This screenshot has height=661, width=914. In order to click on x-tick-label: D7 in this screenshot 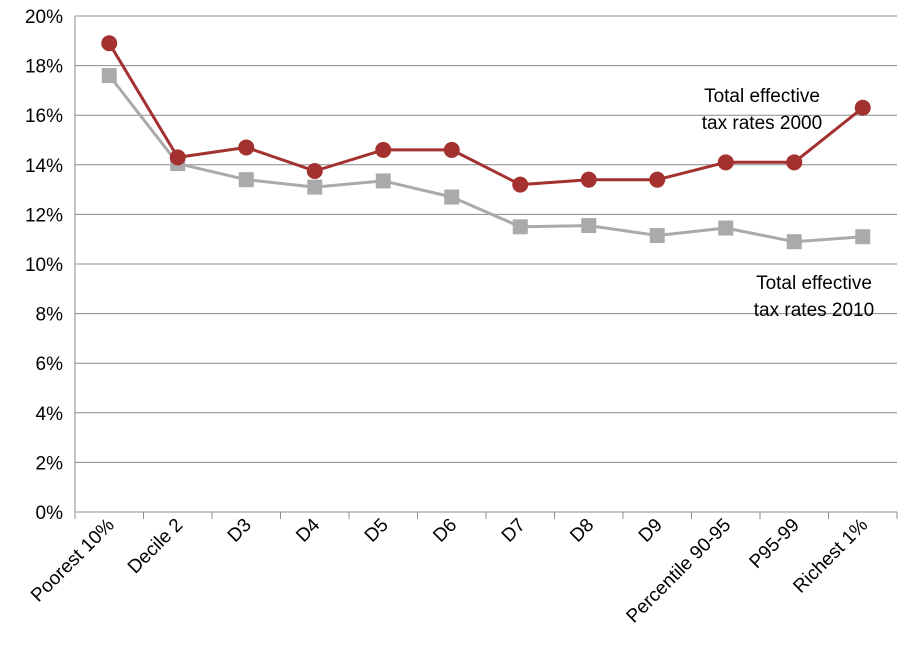, I will do `click(514, 531)`.